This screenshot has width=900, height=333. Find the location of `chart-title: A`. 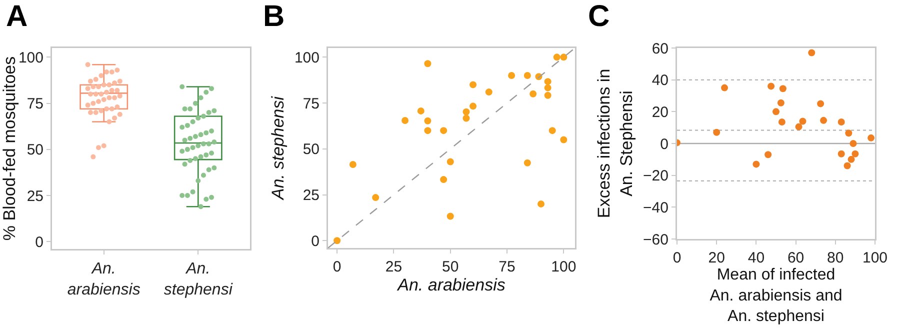

chart-title: A is located at coordinates (17, 16).